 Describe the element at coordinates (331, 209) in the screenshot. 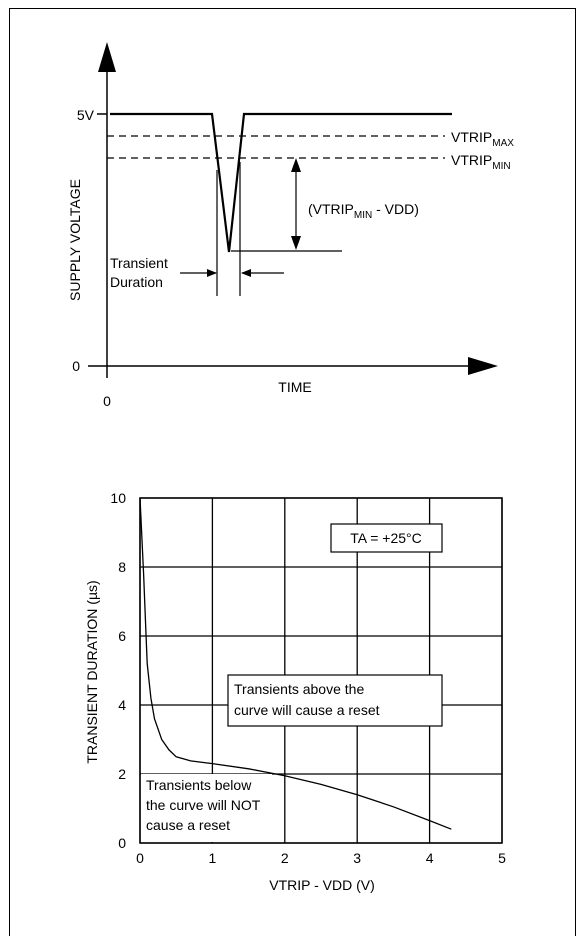

I see `difference-label-open: (VTRIP` at that location.